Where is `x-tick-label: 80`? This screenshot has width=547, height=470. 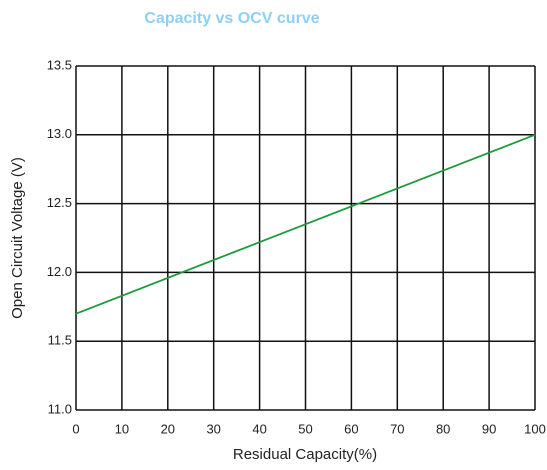 x-tick-label: 80 is located at coordinates (443, 428).